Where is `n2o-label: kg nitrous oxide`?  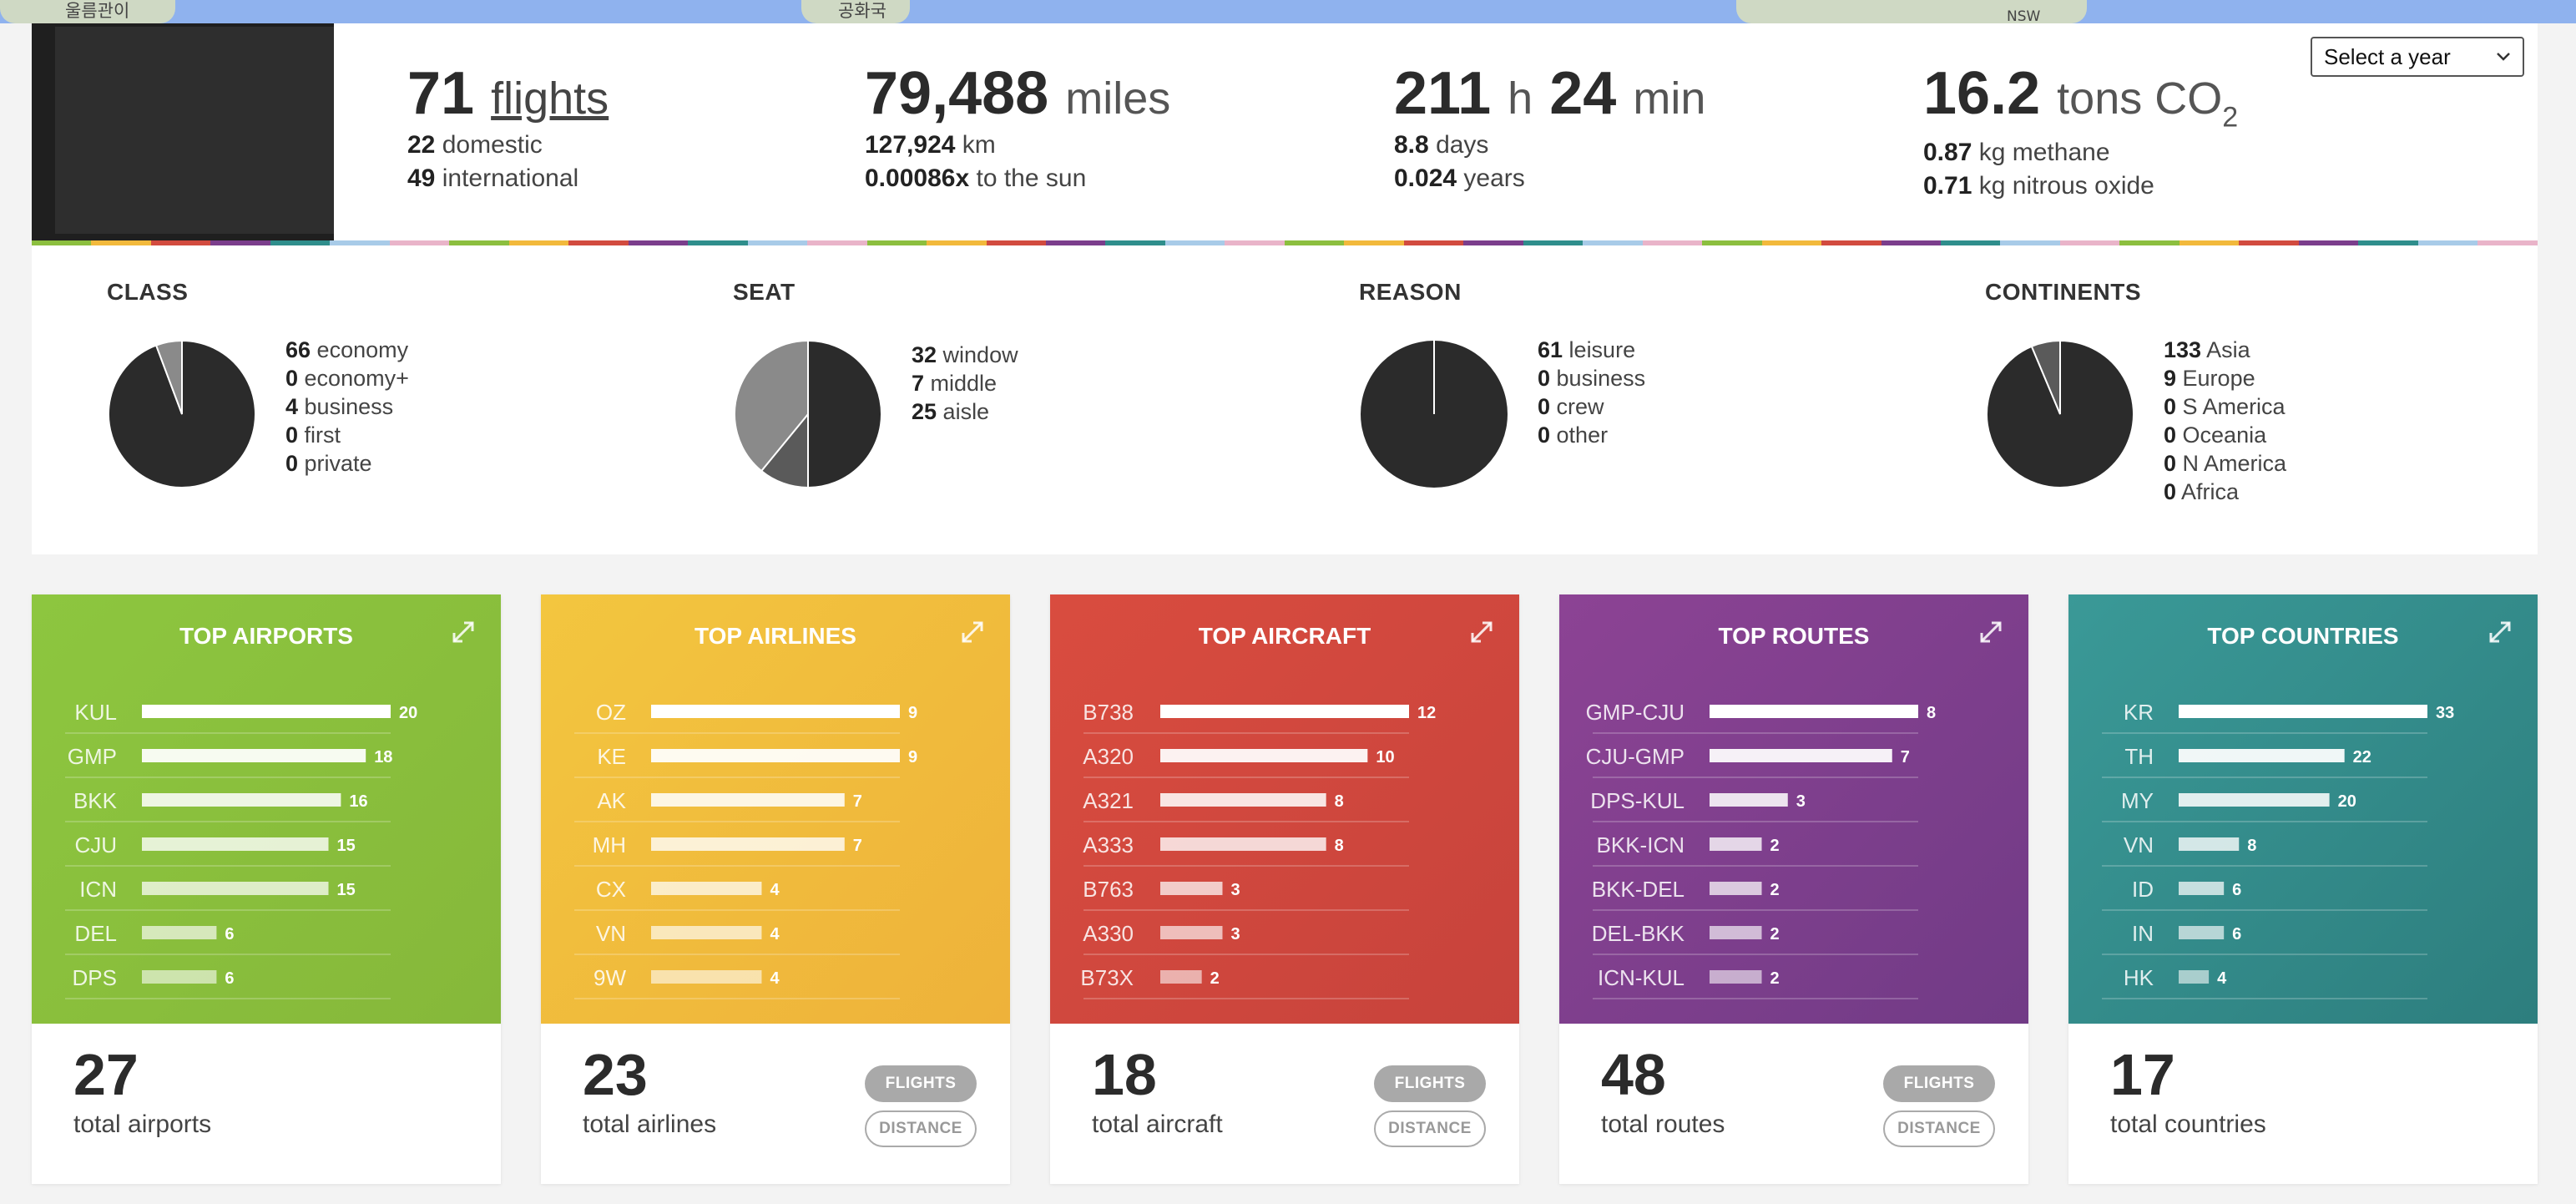 n2o-label: kg nitrous oxide is located at coordinates (2066, 186).